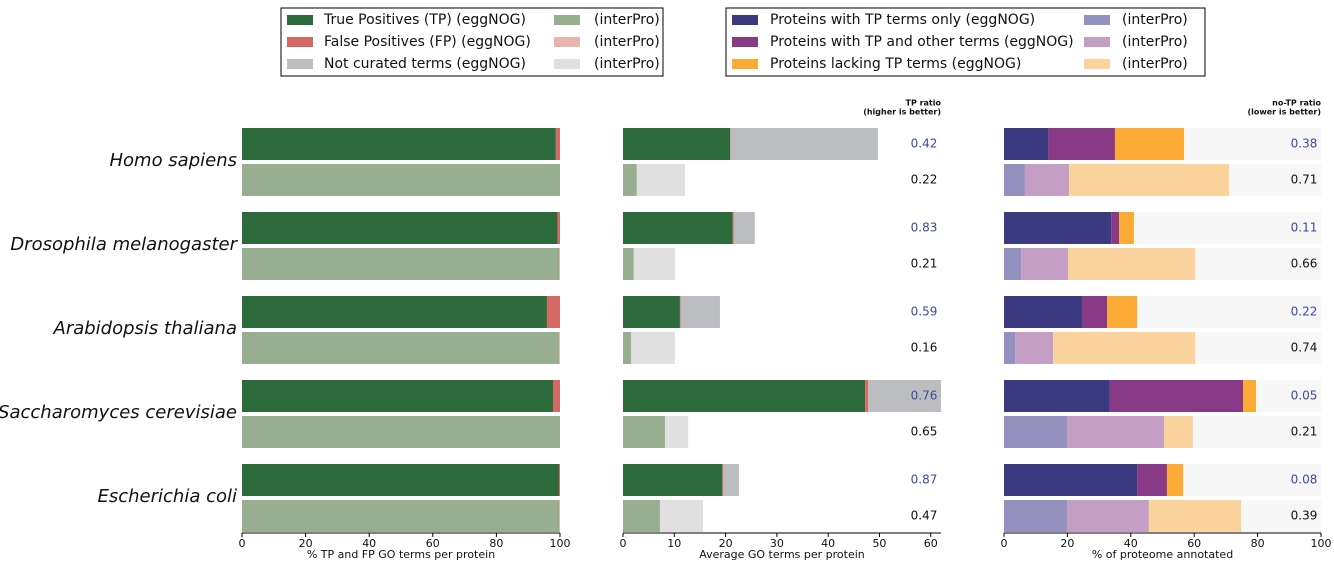  I want to click on x-tick-label: 10, so click(674, 543).